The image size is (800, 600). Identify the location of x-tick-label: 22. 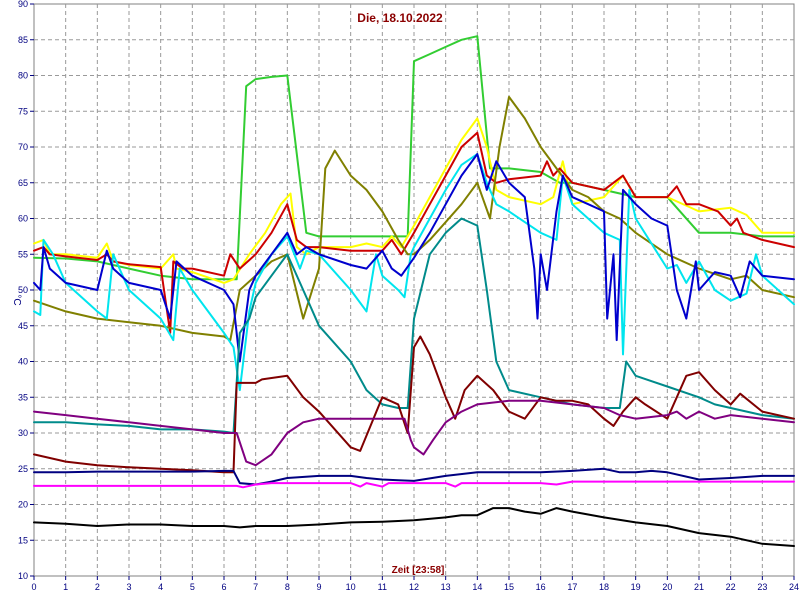
(731, 587).